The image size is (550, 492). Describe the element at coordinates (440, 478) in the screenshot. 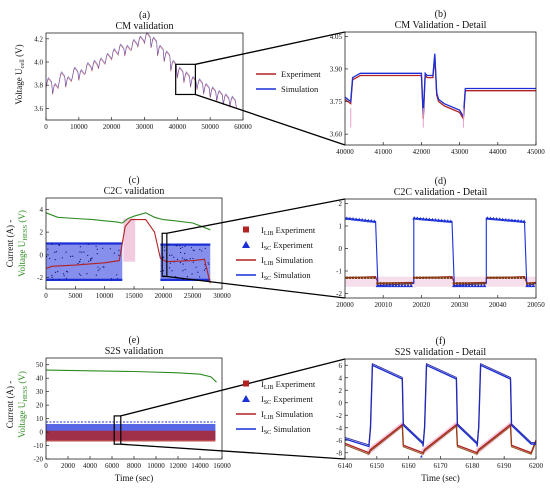

I see `x-axis-label: Time (sec)` at that location.